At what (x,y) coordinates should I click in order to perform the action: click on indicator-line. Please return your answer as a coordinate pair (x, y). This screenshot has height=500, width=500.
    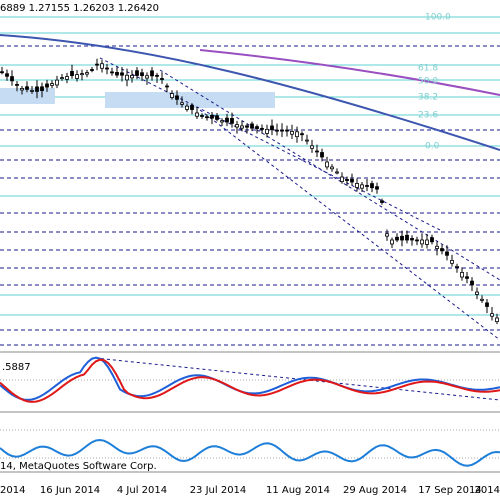
    Looking at the image, I should click on (250, 452).